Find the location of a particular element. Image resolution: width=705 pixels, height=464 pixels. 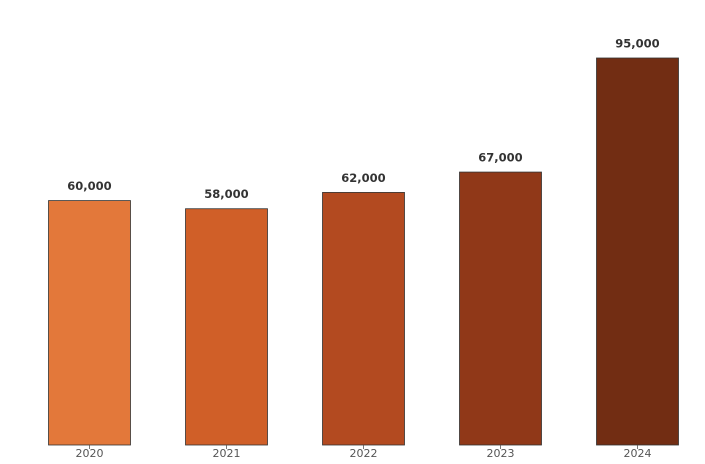

x-tick-label: 2021 is located at coordinates (227, 453).